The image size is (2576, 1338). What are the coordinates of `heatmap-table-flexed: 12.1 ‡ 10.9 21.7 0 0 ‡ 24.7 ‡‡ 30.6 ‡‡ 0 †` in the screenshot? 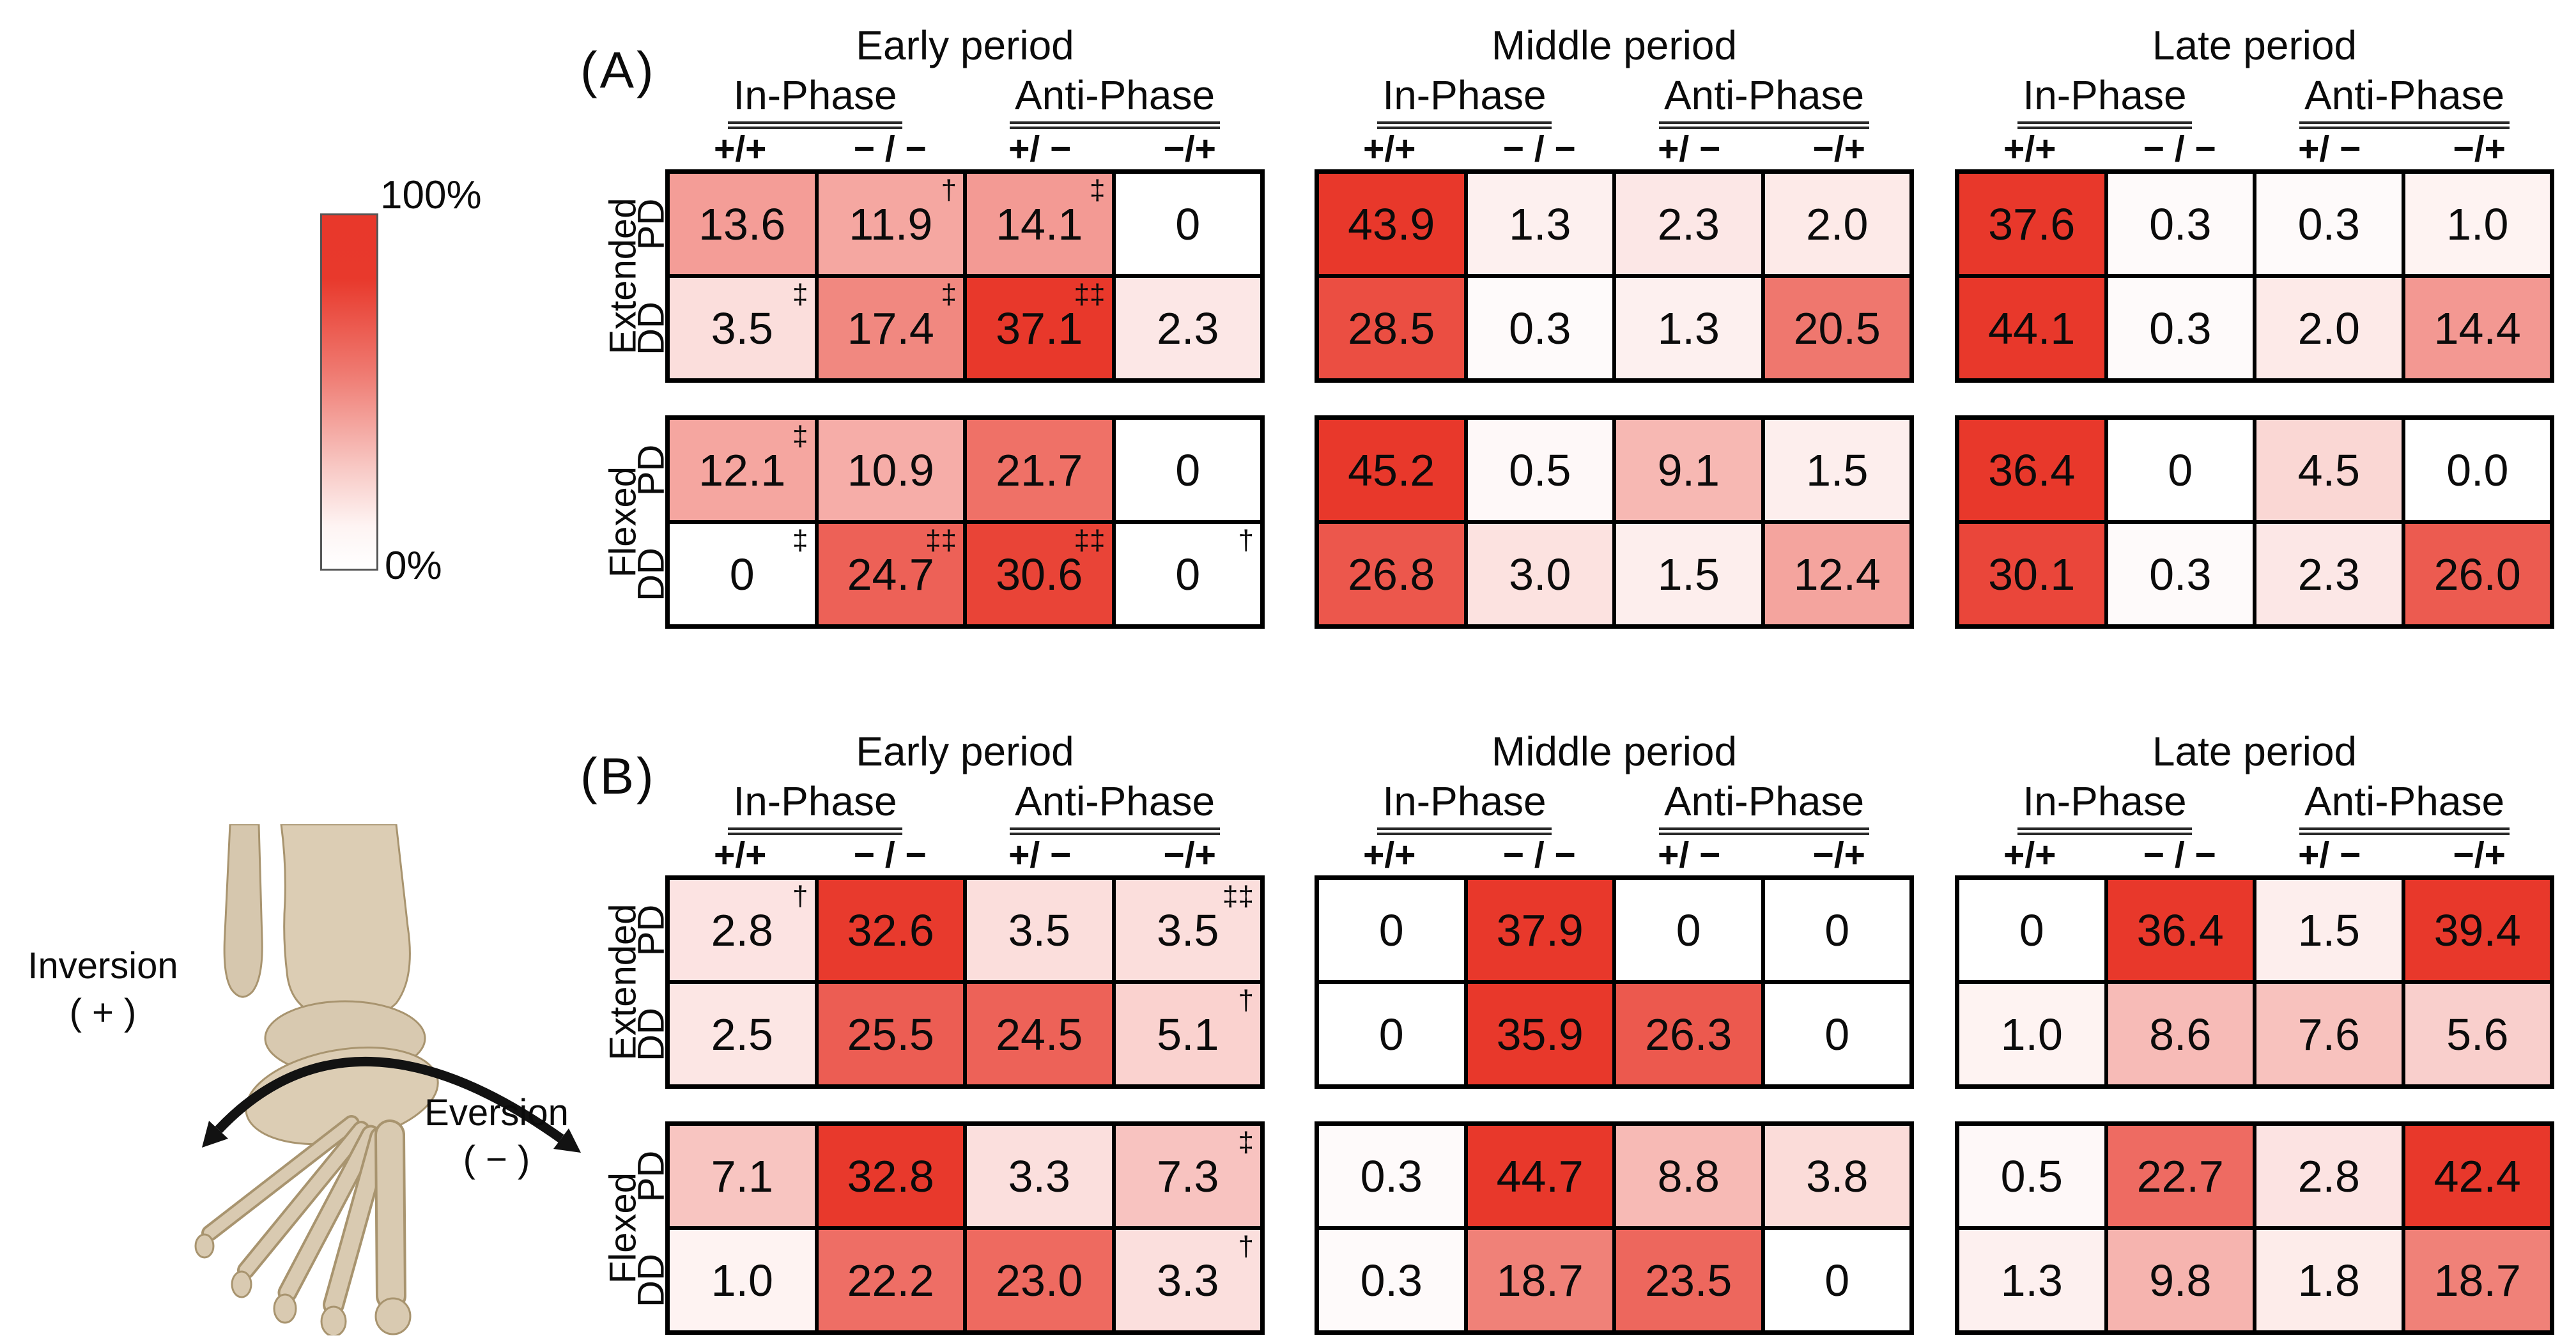 It's located at (965, 522).